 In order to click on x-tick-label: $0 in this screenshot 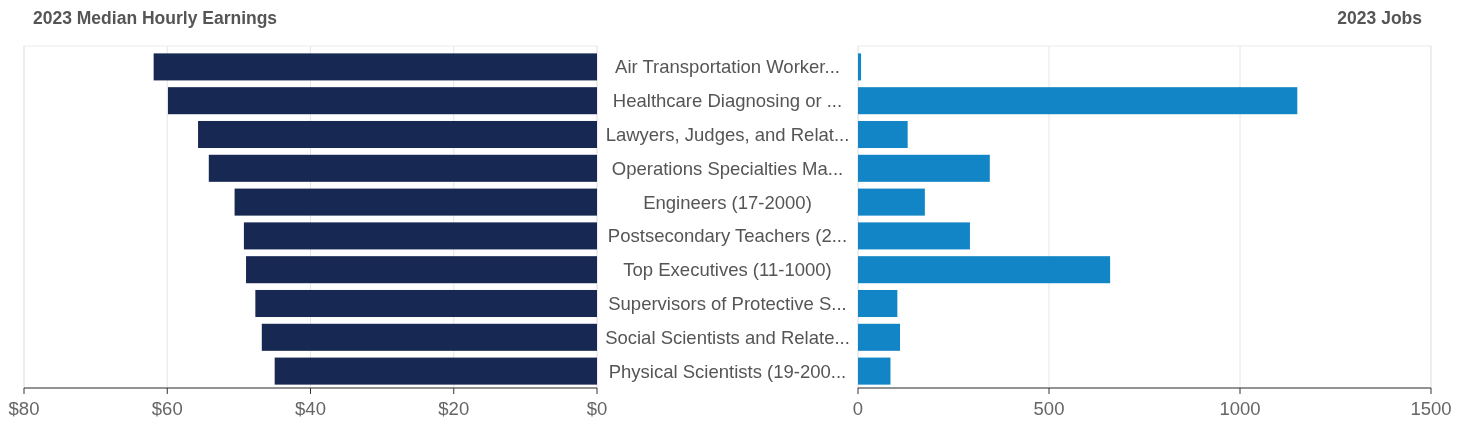, I will do `click(597, 408)`.